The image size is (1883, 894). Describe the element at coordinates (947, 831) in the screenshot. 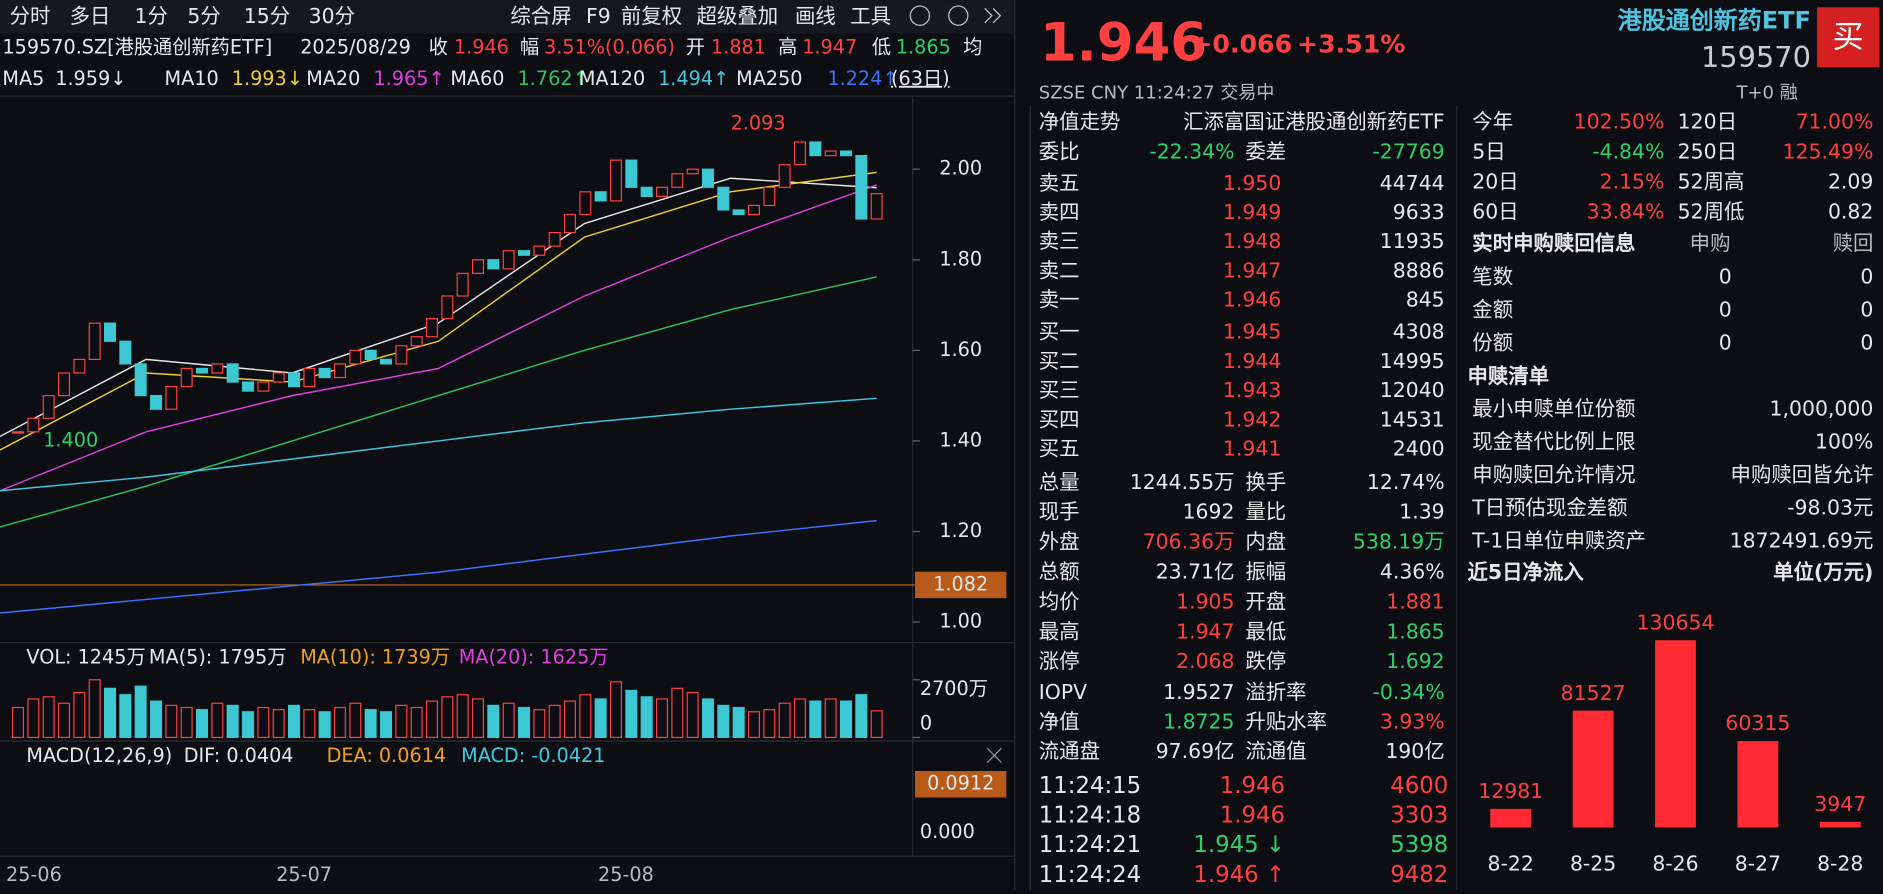

I see `macd-zero: 0.000` at that location.